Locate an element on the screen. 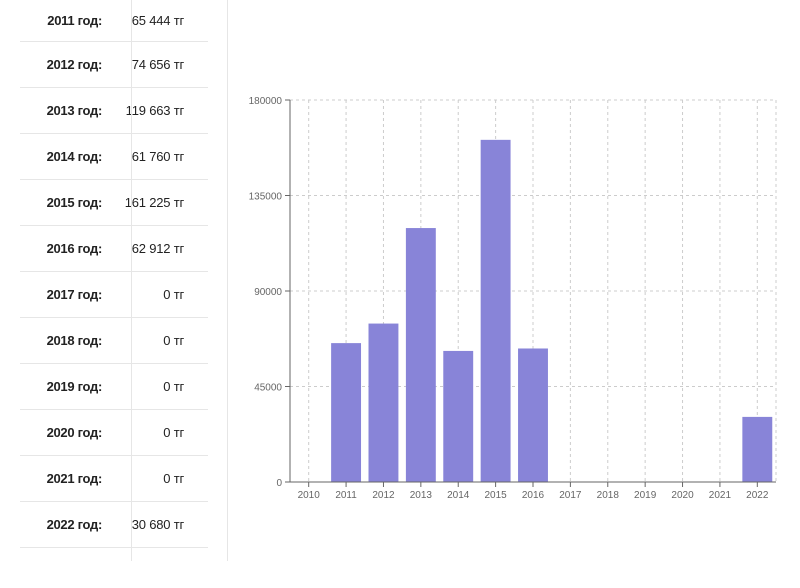 Image resolution: width=800 pixels, height=588 pixels. row-amount-value: 30 680 тг is located at coordinates (157, 524).